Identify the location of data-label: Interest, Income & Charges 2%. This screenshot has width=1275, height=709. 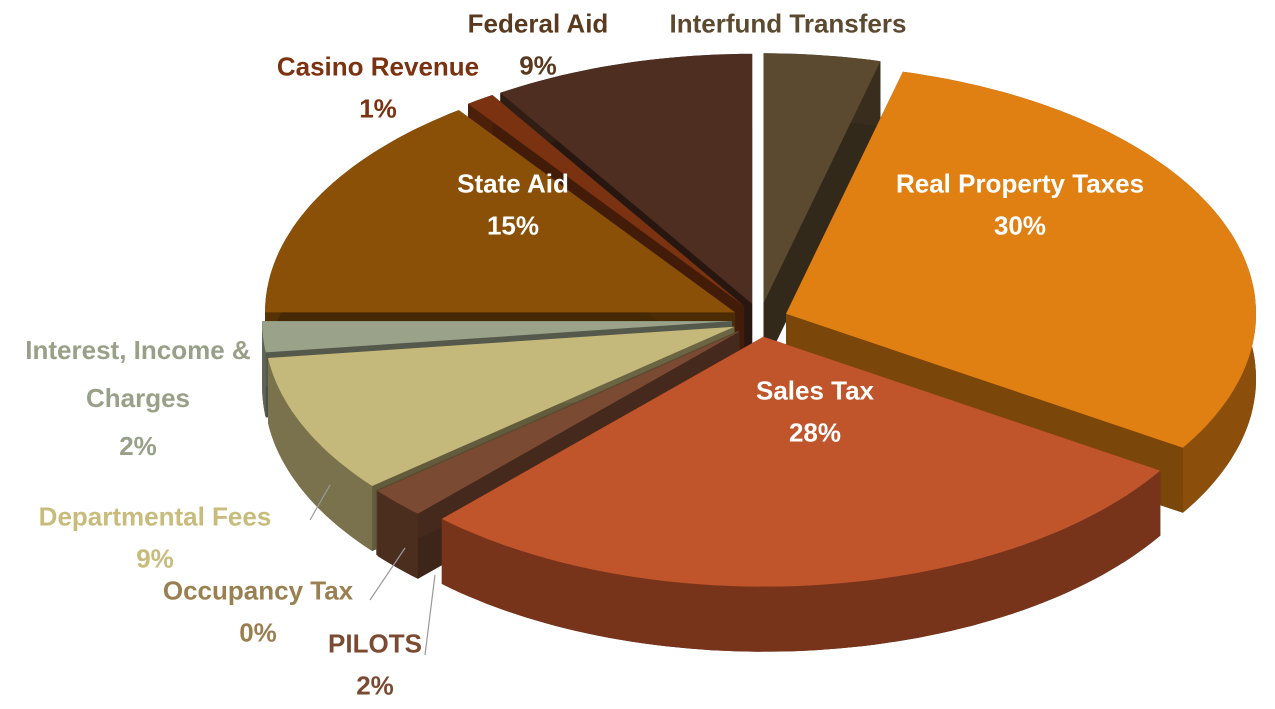
(141, 398).